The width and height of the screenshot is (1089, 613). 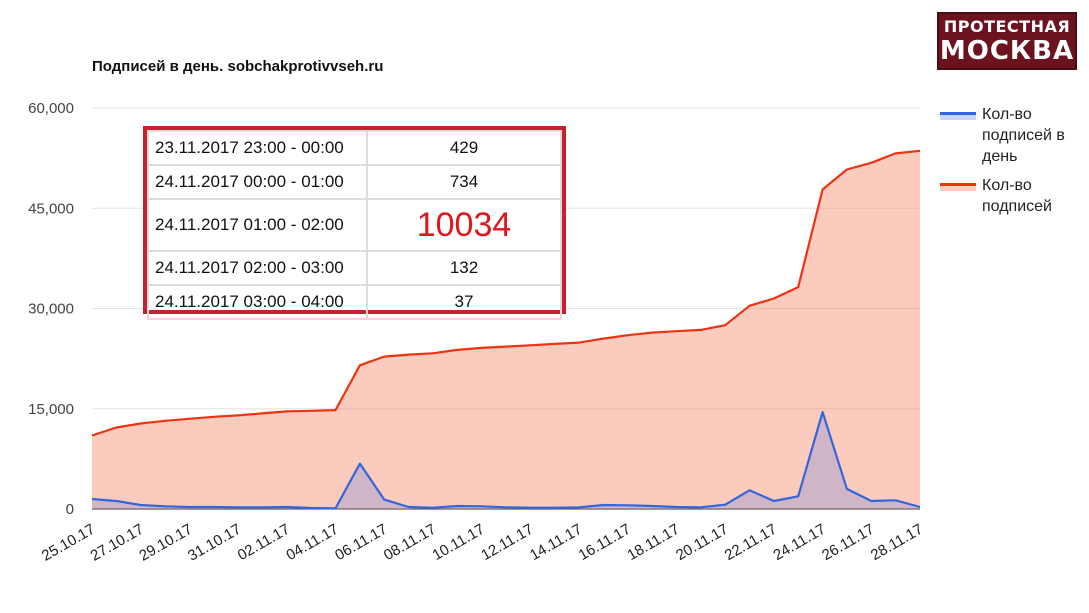 I want to click on series-area-daily, so click(x=506, y=460).